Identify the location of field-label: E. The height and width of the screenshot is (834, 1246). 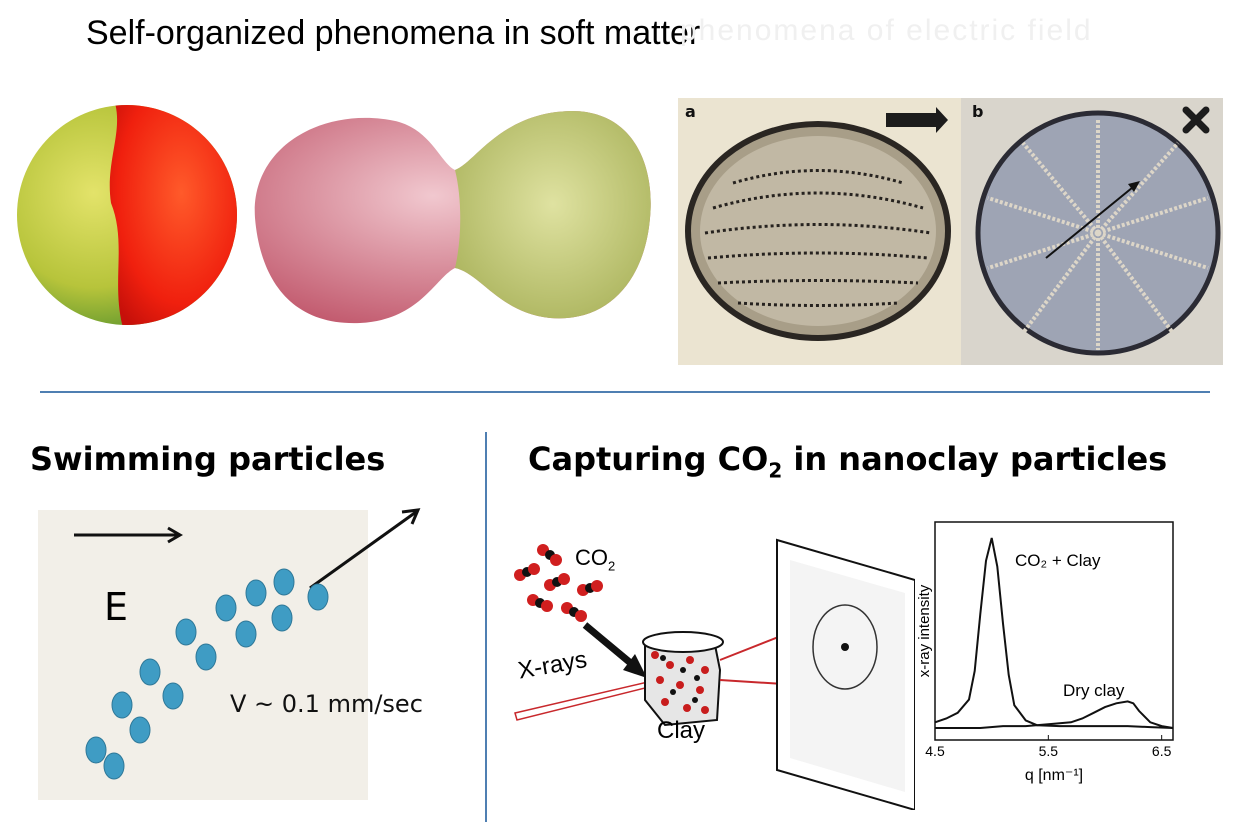
(116, 607).